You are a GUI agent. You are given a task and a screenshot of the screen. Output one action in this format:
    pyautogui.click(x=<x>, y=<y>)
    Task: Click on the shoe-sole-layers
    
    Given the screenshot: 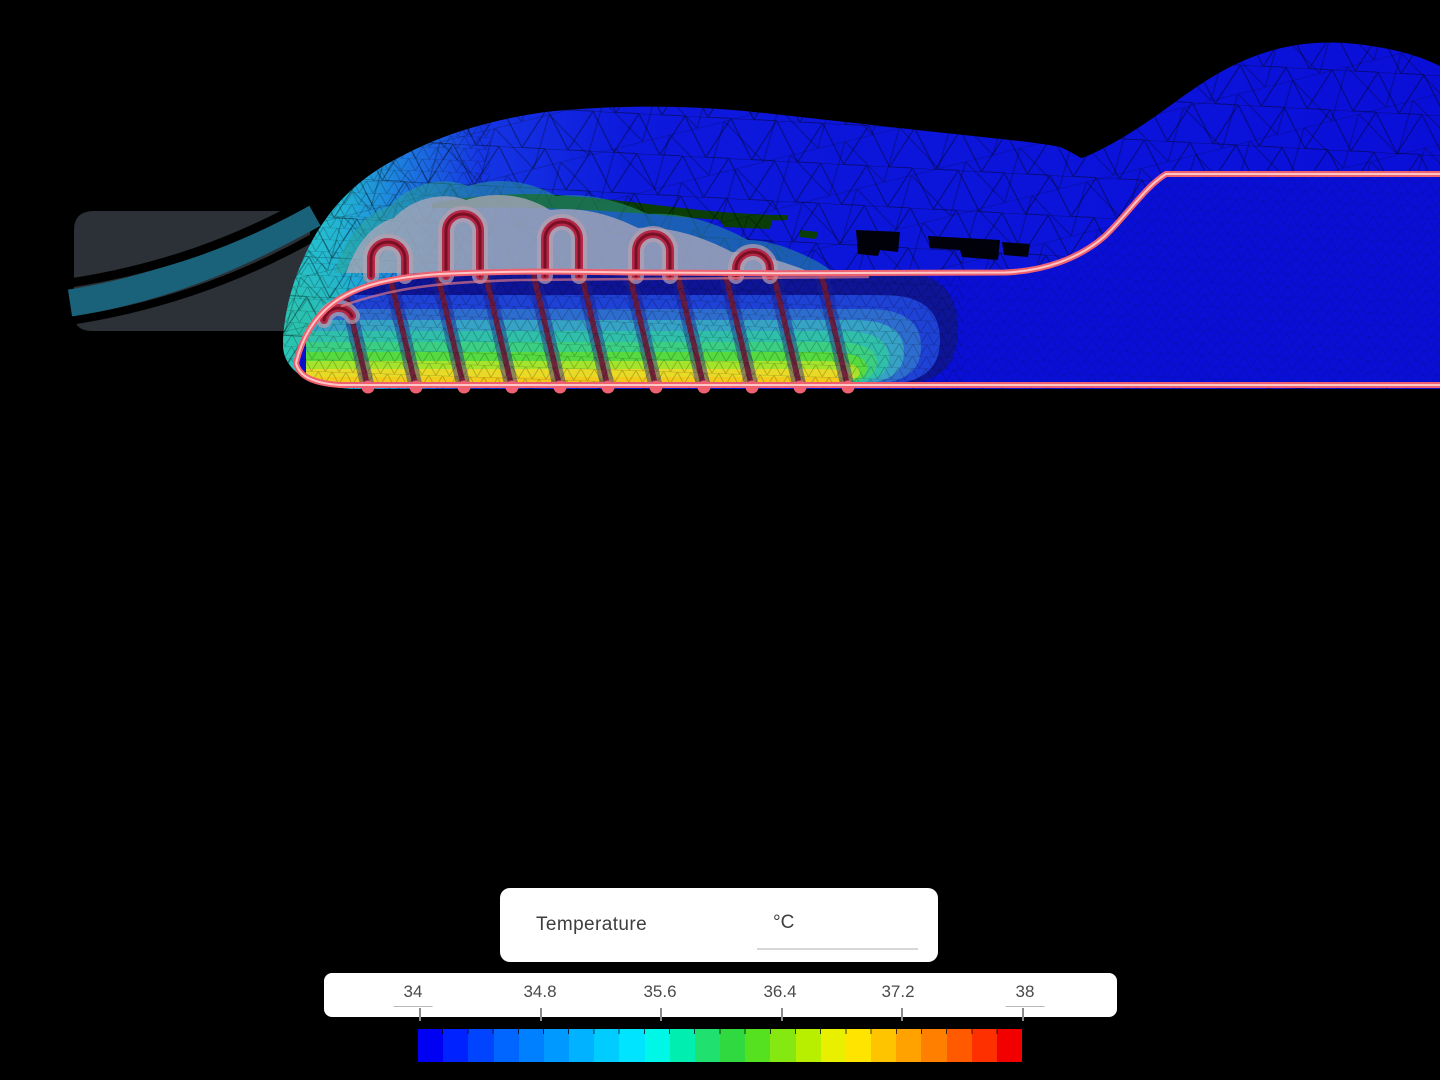 What is the action you would take?
    pyautogui.click(x=194, y=262)
    